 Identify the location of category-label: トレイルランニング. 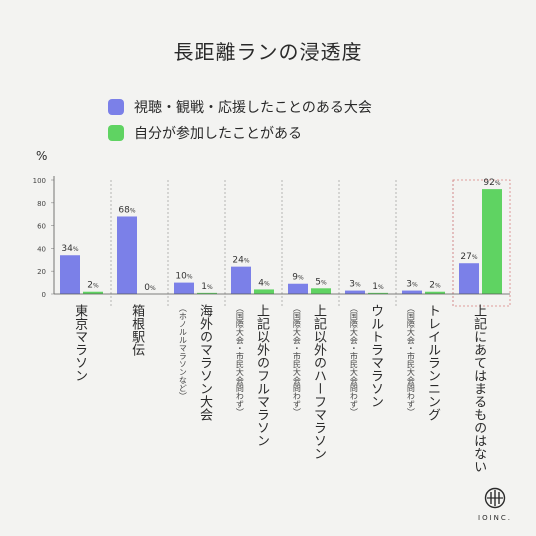
(433, 362).